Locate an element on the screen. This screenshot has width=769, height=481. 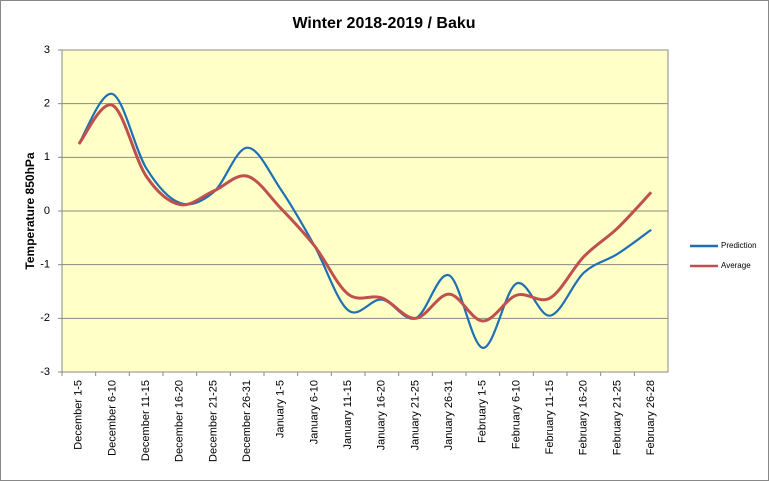
legend-label: Average is located at coordinates (736, 265).